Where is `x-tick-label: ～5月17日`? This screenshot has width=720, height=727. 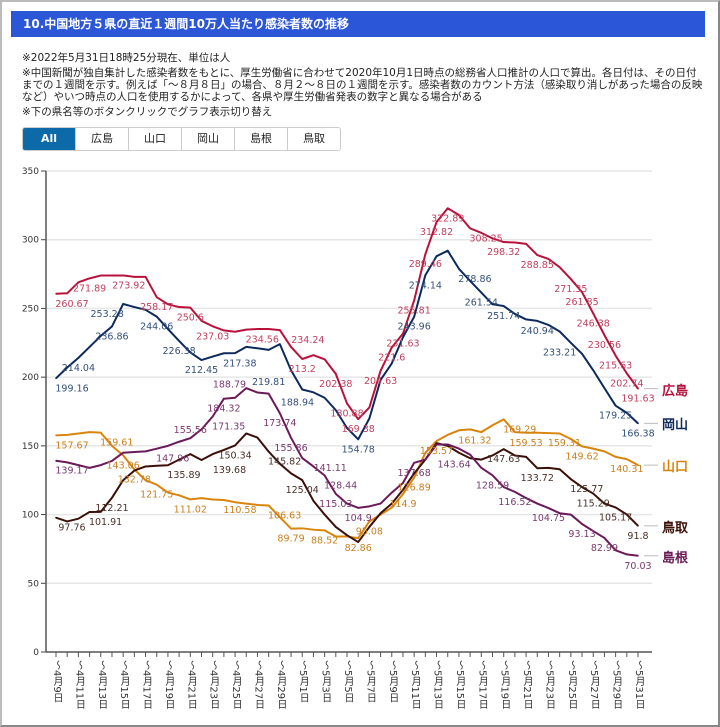 x-tick-label: ～5月17日 is located at coordinates (482, 685).